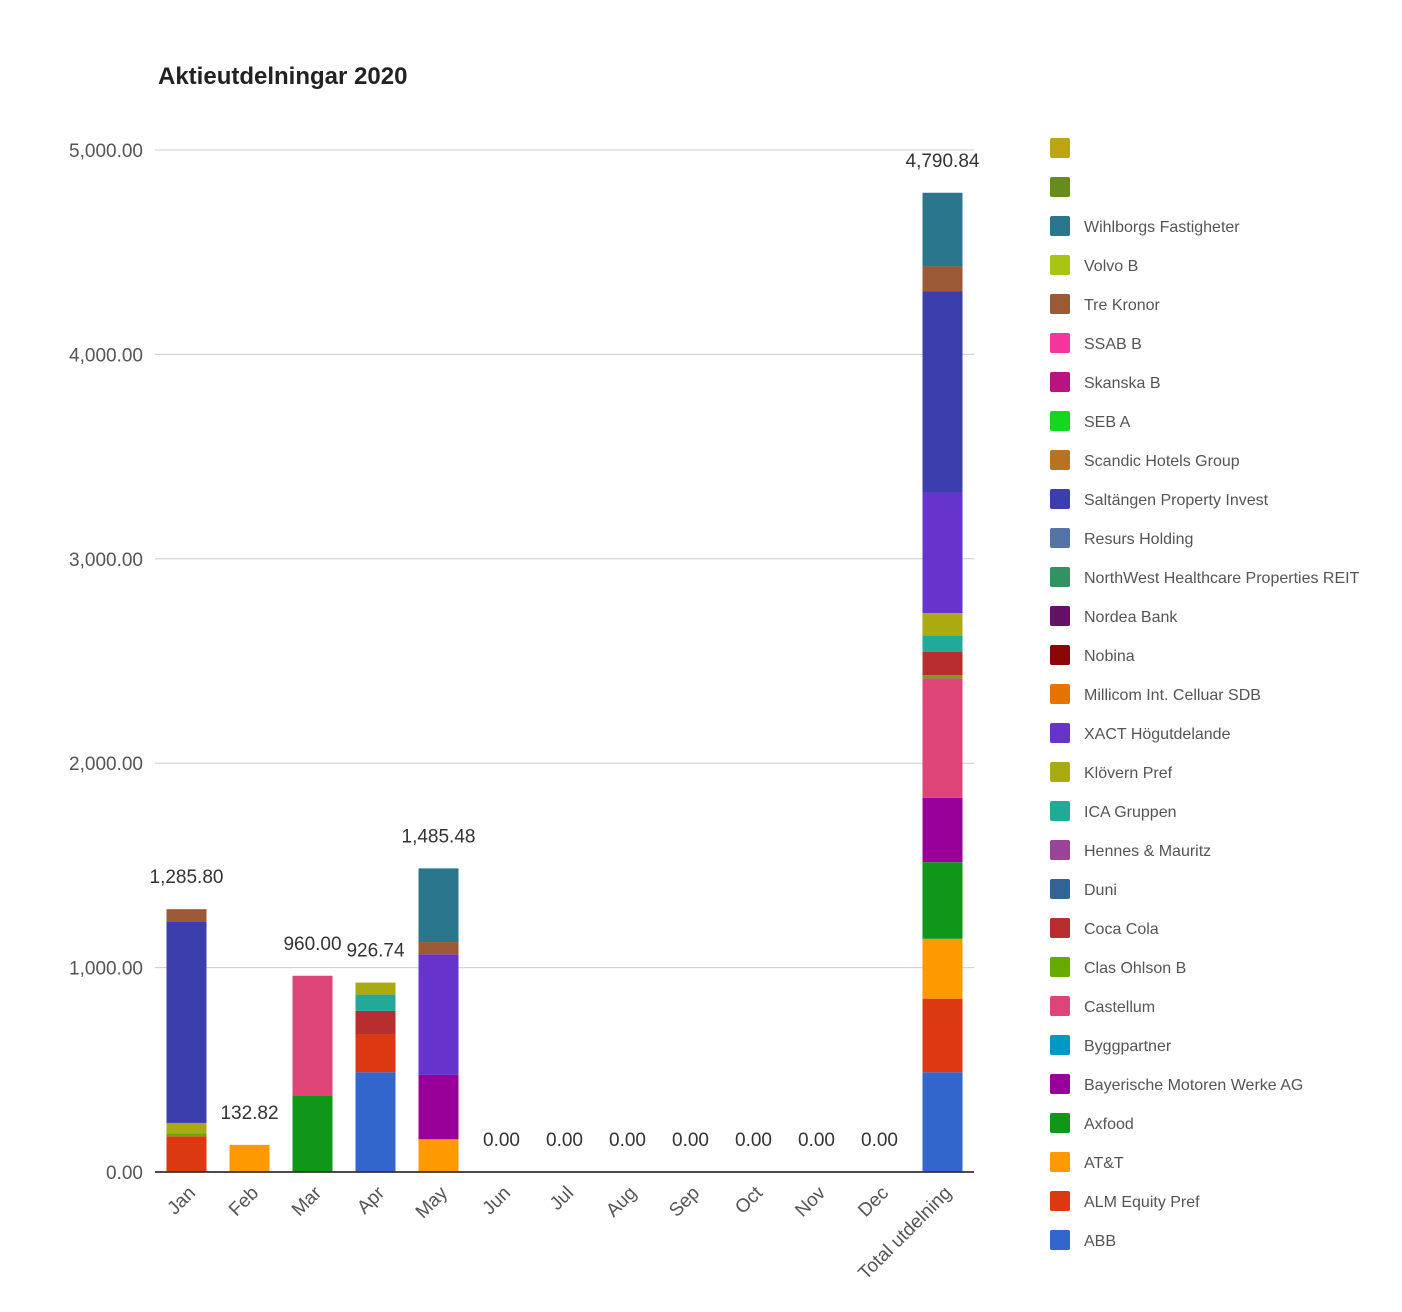 The height and width of the screenshot is (1312, 1402). Describe the element at coordinates (873, 1202) in the screenshot. I see `x-tick-label: Dec` at that location.